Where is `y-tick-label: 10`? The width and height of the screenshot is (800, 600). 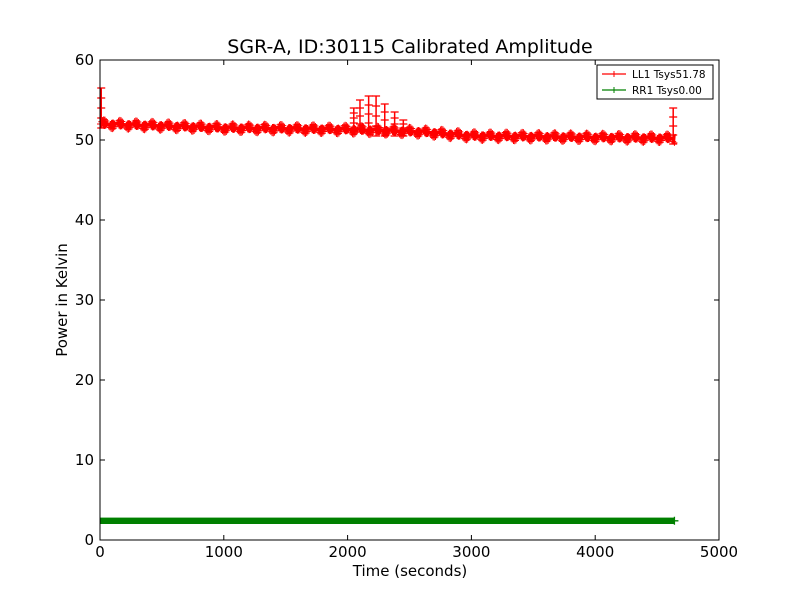
y-tick-label: 10 is located at coordinates (84, 460).